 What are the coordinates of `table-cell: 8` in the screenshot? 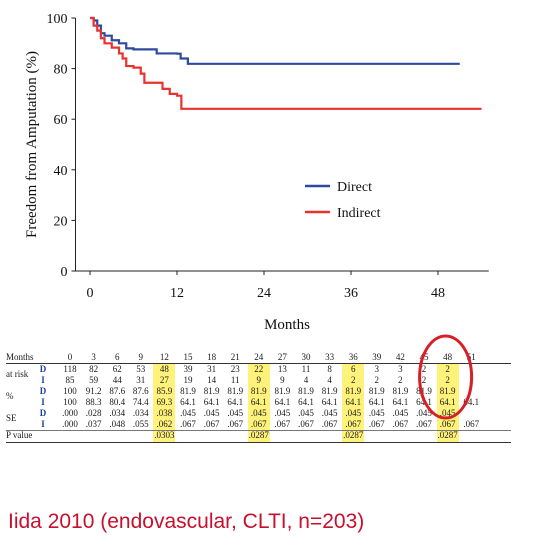 It's located at (329, 369).